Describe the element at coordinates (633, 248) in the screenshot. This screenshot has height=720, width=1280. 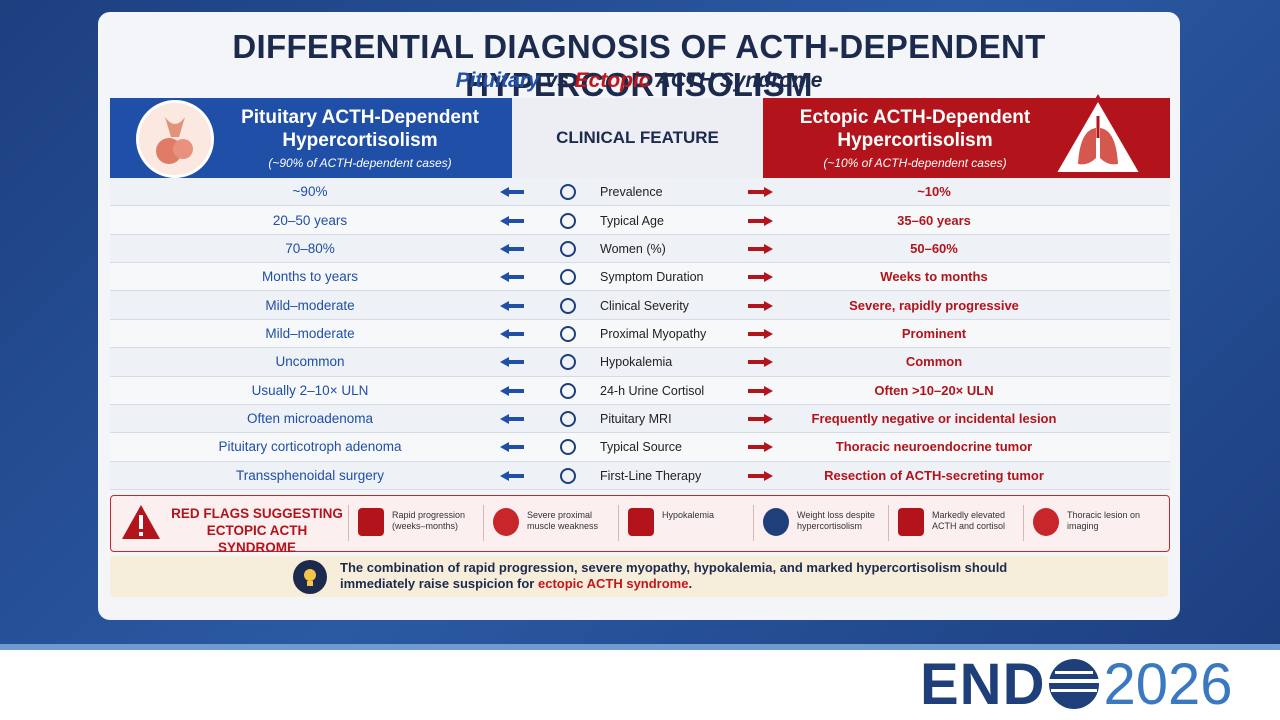
I see `feature-cell: Women (%)` at that location.